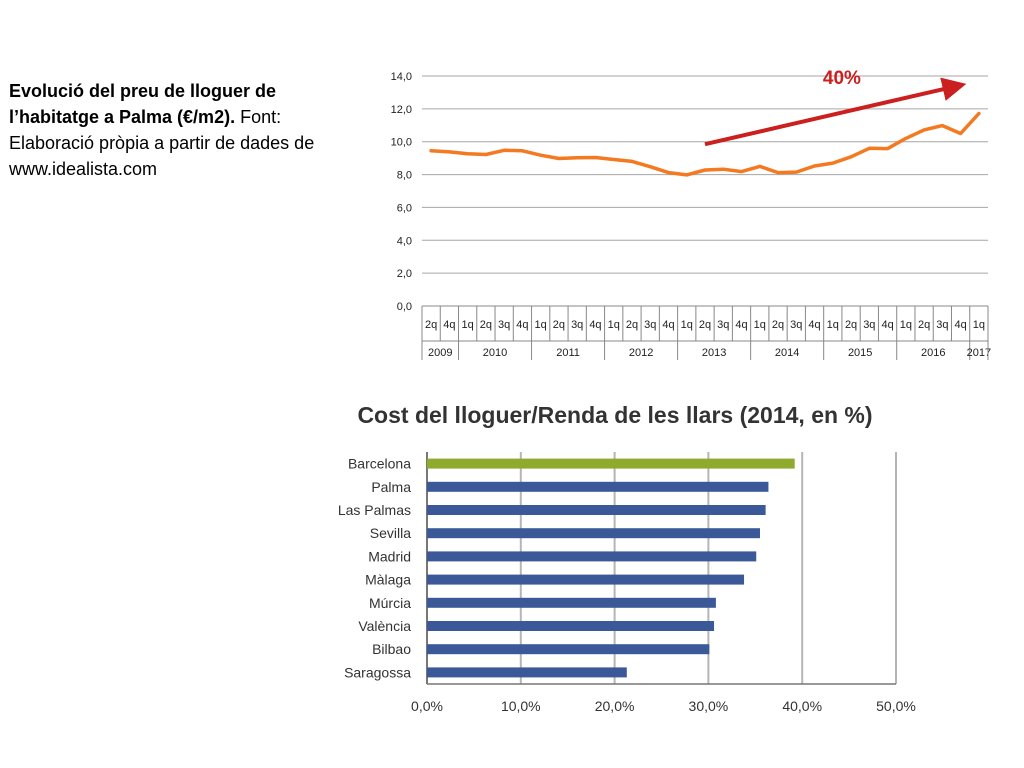 This screenshot has height=768, width=1024. I want to click on category-label: Las Palmas, so click(374, 510).